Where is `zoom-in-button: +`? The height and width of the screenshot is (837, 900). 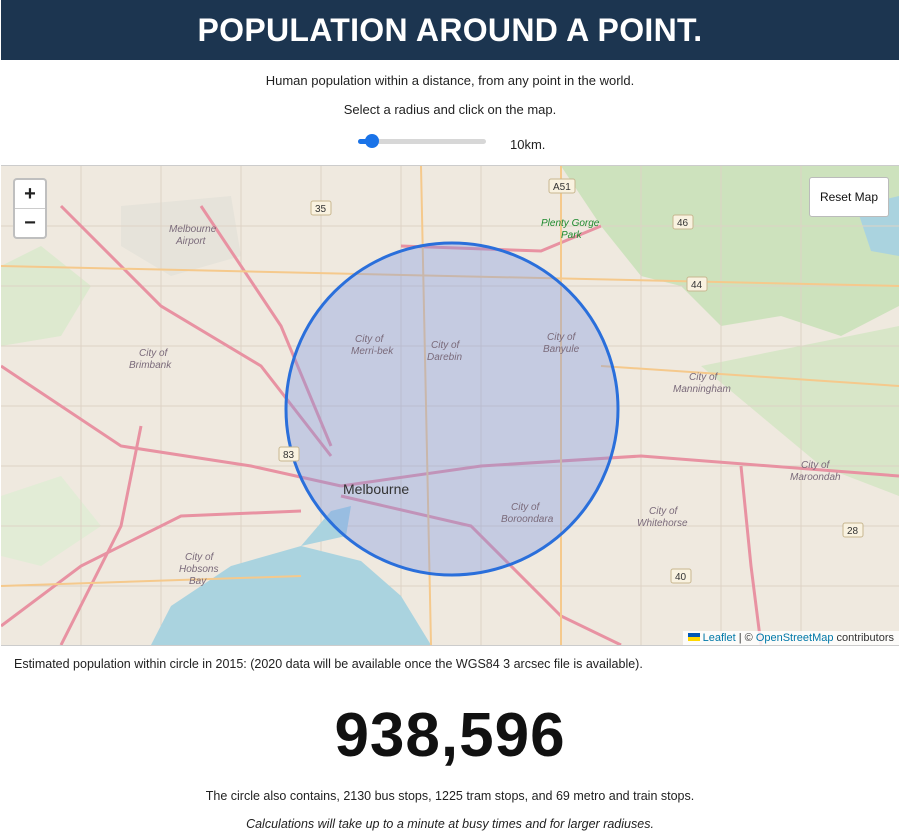 zoom-in-button: + is located at coordinates (30, 194).